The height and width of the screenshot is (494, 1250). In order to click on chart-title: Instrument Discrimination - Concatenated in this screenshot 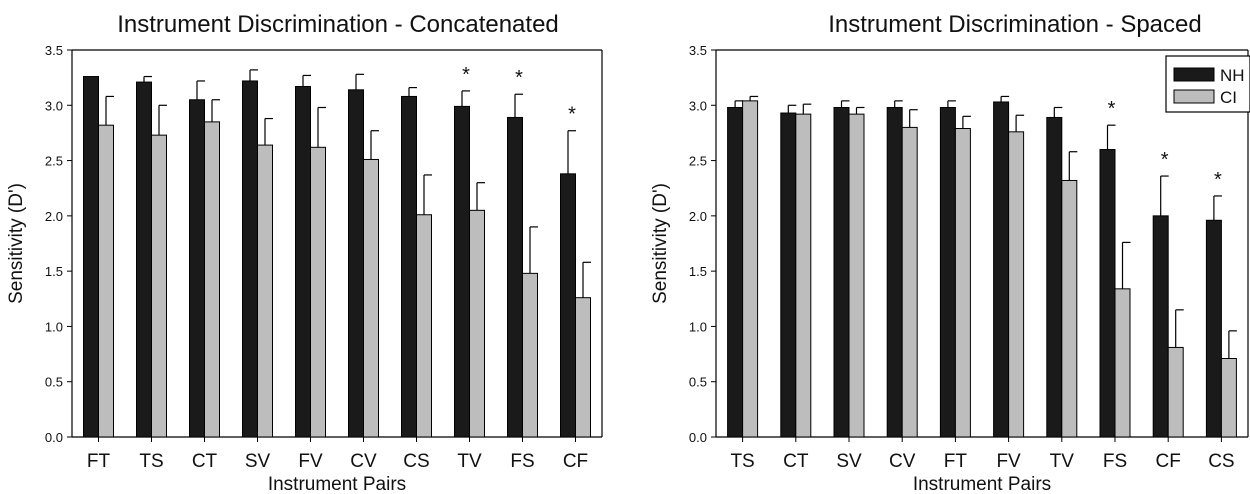, I will do `click(338, 24)`.